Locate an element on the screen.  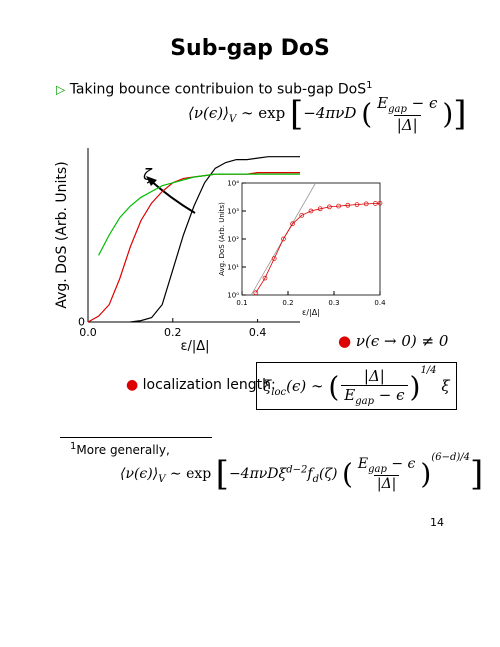
math: loc is located at coordinates (279, 392).